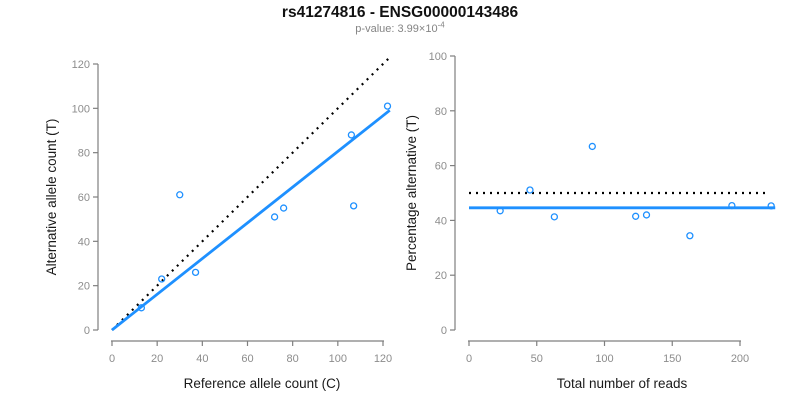  What do you see at coordinates (622, 383) in the screenshot?
I see `x-axis-title: Total number of reads` at bounding box center [622, 383].